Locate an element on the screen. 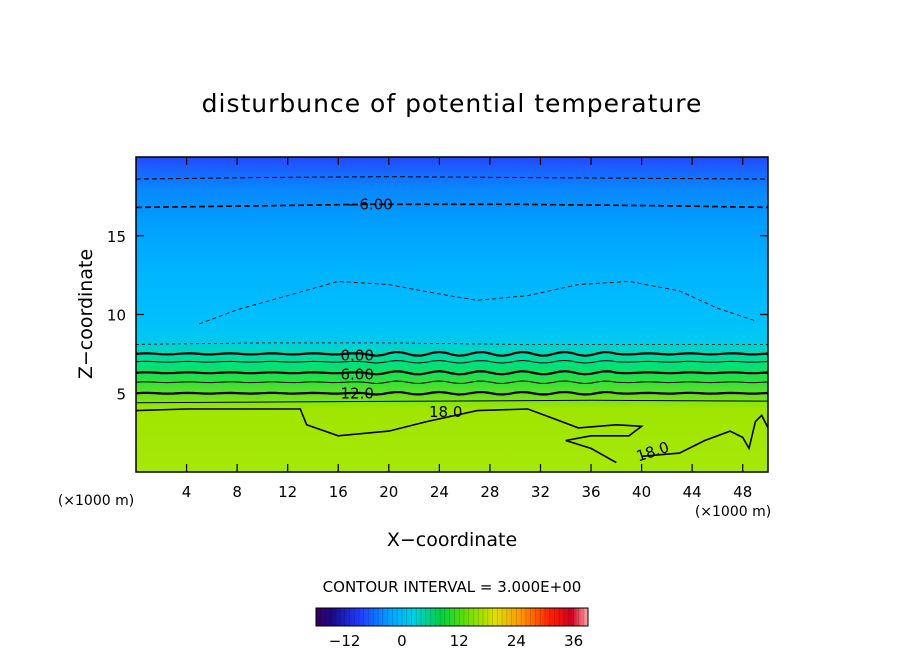 The height and width of the screenshot is (654, 904). colorbar-gradient is located at coordinates (452, 617).